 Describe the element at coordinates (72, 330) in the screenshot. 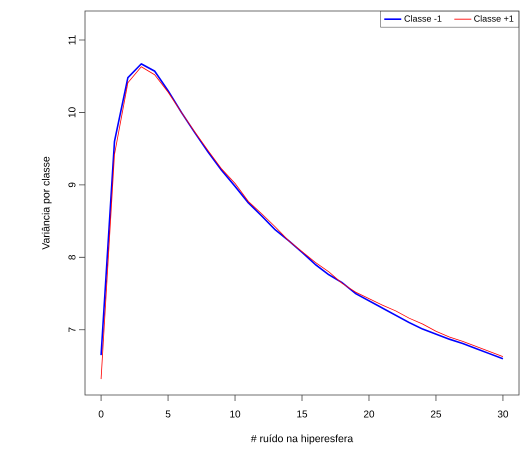

I see `y-tick-label: 7` at that location.